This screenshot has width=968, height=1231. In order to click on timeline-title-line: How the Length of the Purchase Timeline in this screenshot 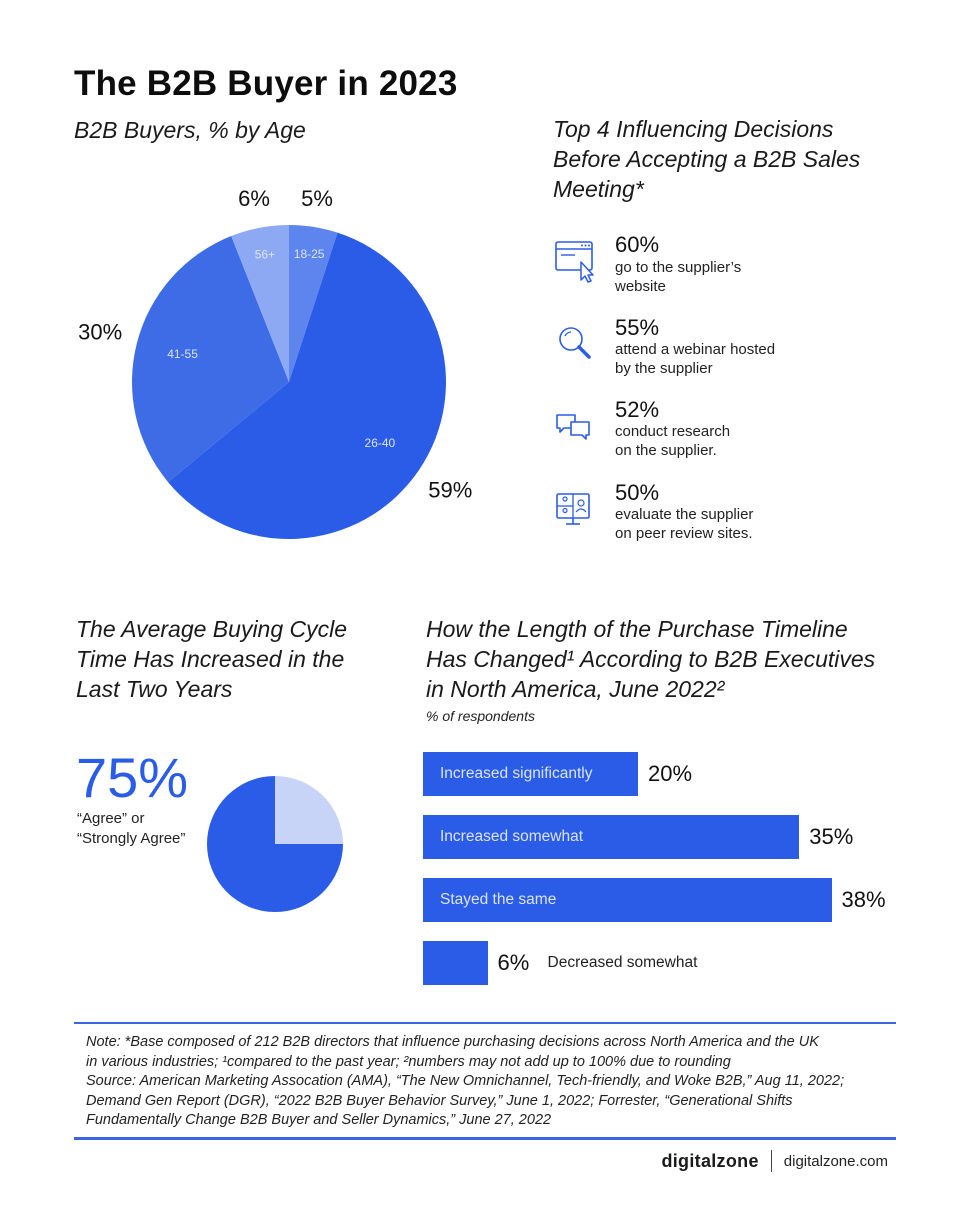, I will do `click(637, 629)`.